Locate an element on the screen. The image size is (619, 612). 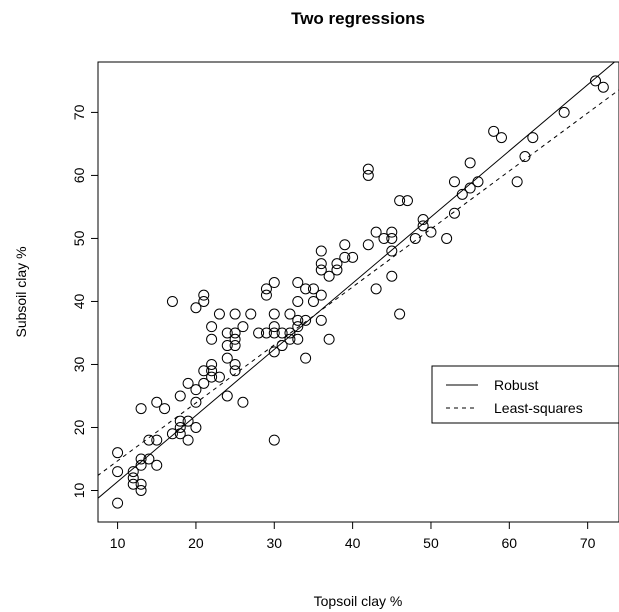
y-tick-label: 40 is located at coordinates (79, 301).